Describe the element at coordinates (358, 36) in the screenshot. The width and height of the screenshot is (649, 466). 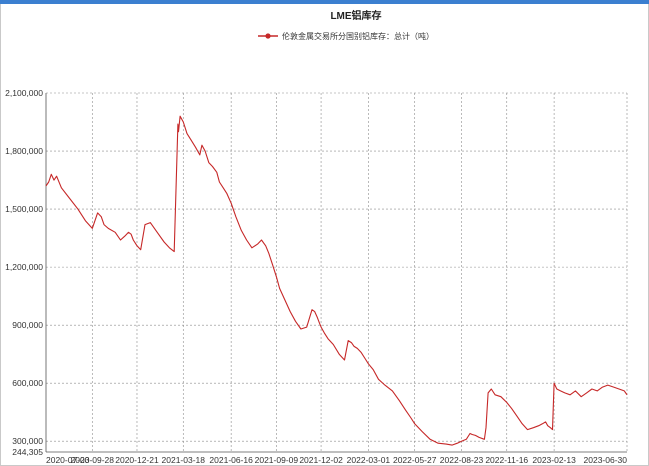
I see `legend-label: 伦敦金属交易所分国别铝库存：总计（吨）` at that location.